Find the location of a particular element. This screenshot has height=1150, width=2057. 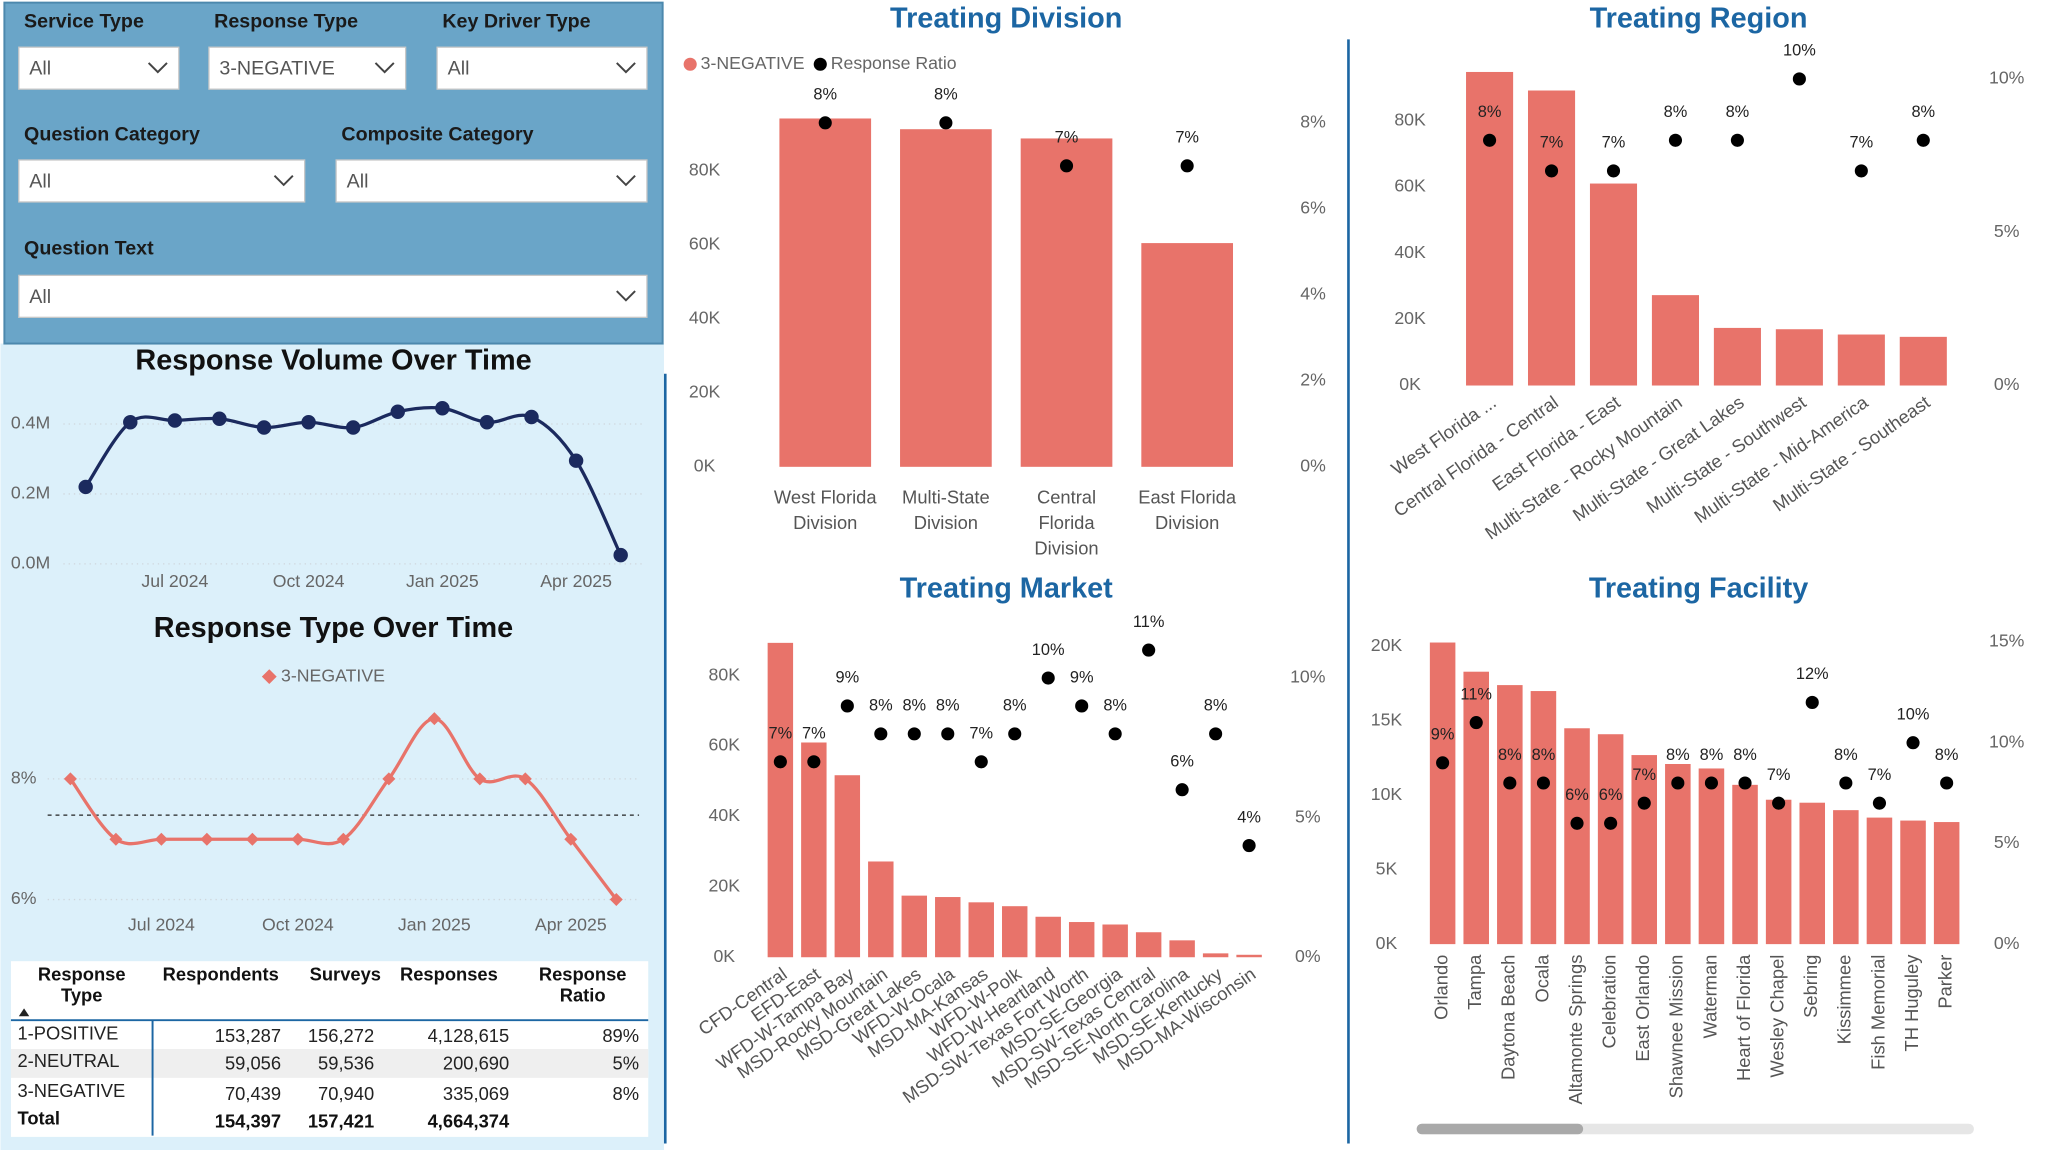

x-tick-label: Altamonte Springs is located at coordinates (1575, 1030).